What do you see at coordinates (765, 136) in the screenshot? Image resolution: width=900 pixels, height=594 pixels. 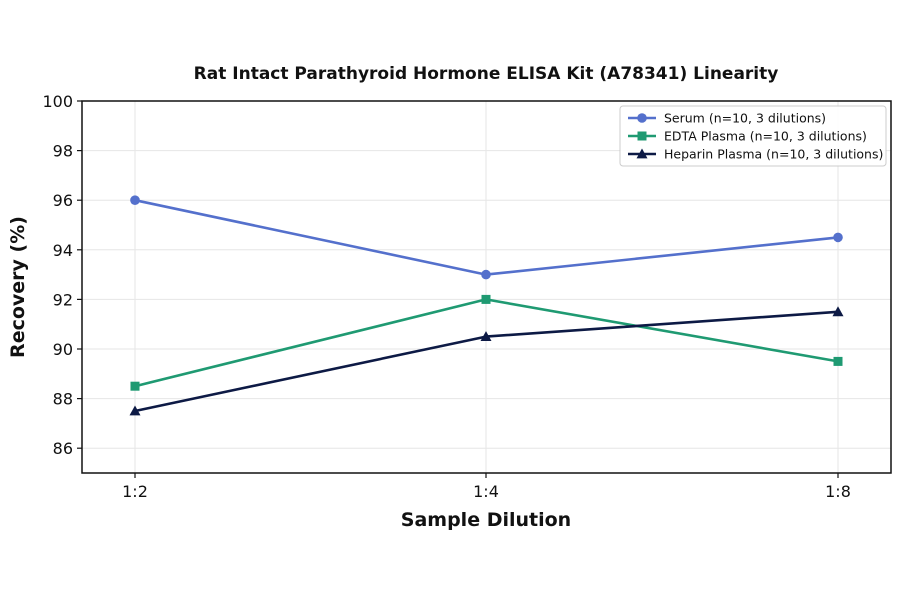 I see `legend-label-edta: EDTA Plasma (n=10, 3 dilutions)` at bounding box center [765, 136].